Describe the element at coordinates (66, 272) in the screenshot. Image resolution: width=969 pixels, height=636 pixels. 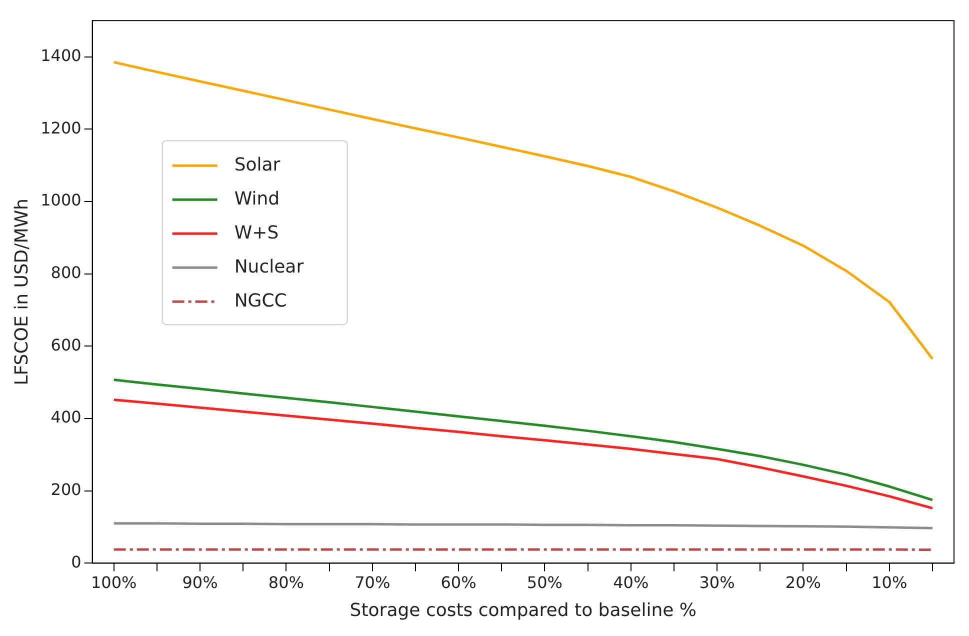
I see `y-tick-label: 800` at that location.